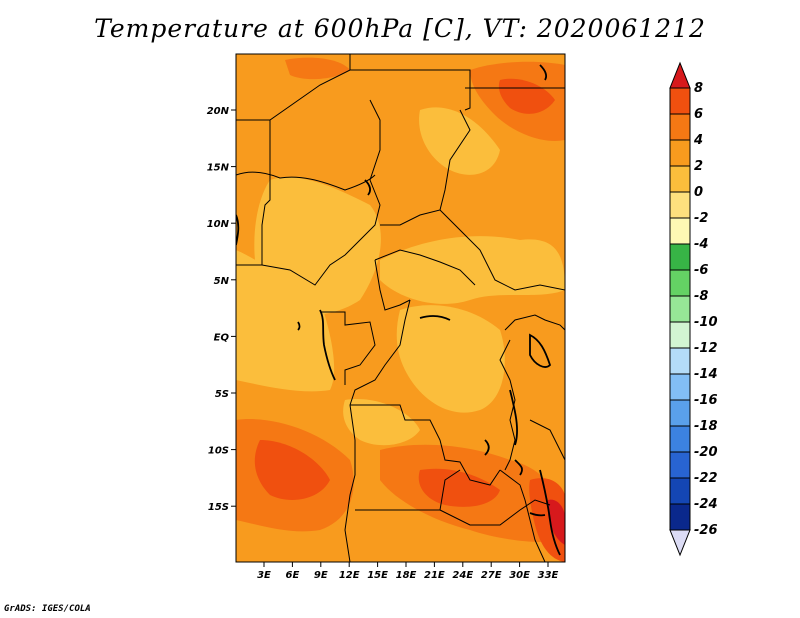  What do you see at coordinates (293, 575) in the screenshot?
I see `lon-label: 6E` at bounding box center [293, 575].